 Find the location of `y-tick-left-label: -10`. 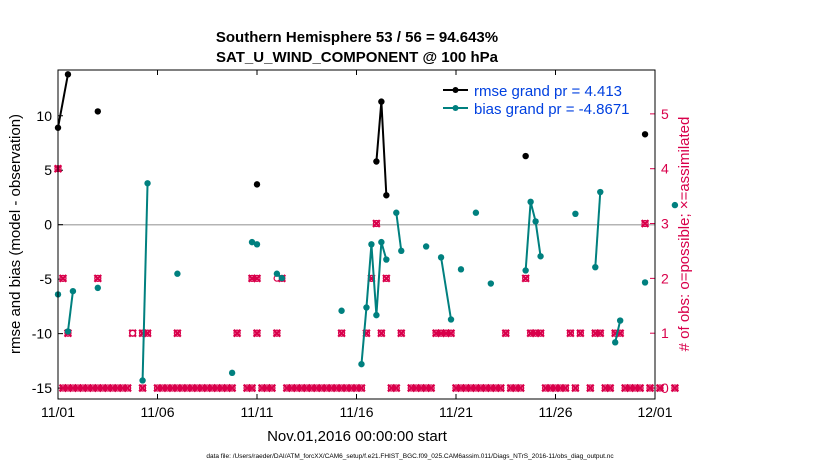

y-tick-left-label: -10 is located at coordinates (42, 334).